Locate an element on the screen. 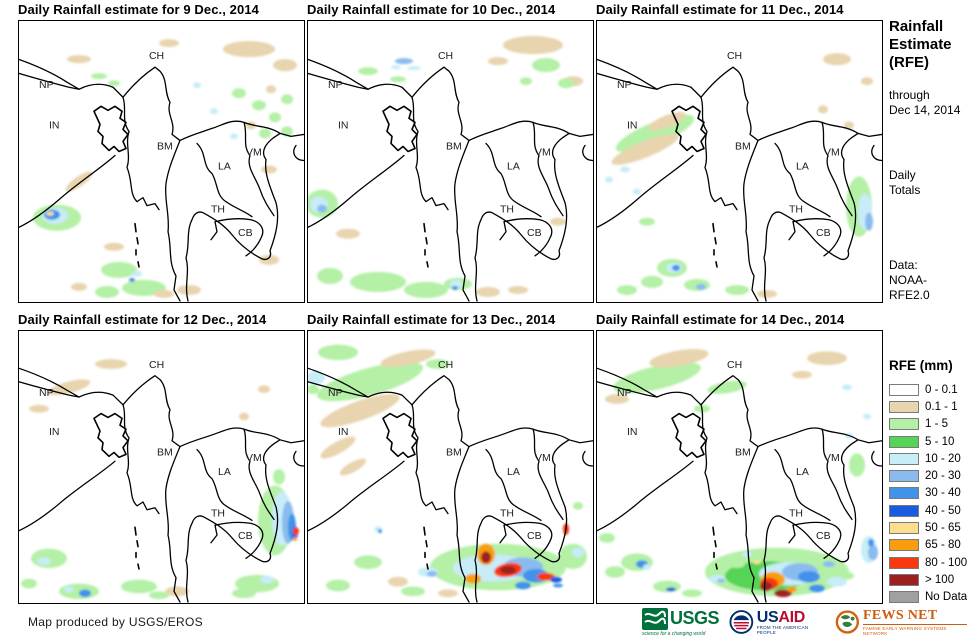 This screenshot has width=967, height=639. usgs-wordmark: USGS is located at coordinates (695, 618).